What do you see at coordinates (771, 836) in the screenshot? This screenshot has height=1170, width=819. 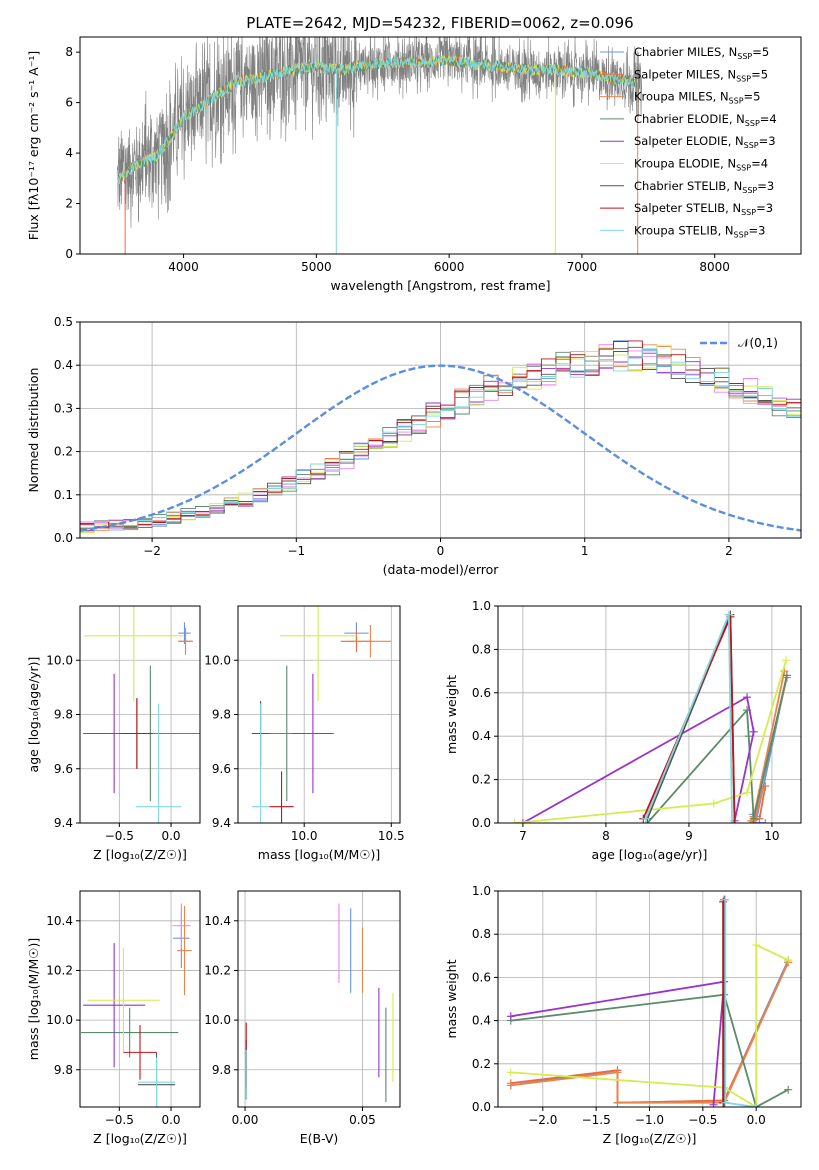 I see `x-tick-label: 10` at bounding box center [771, 836].